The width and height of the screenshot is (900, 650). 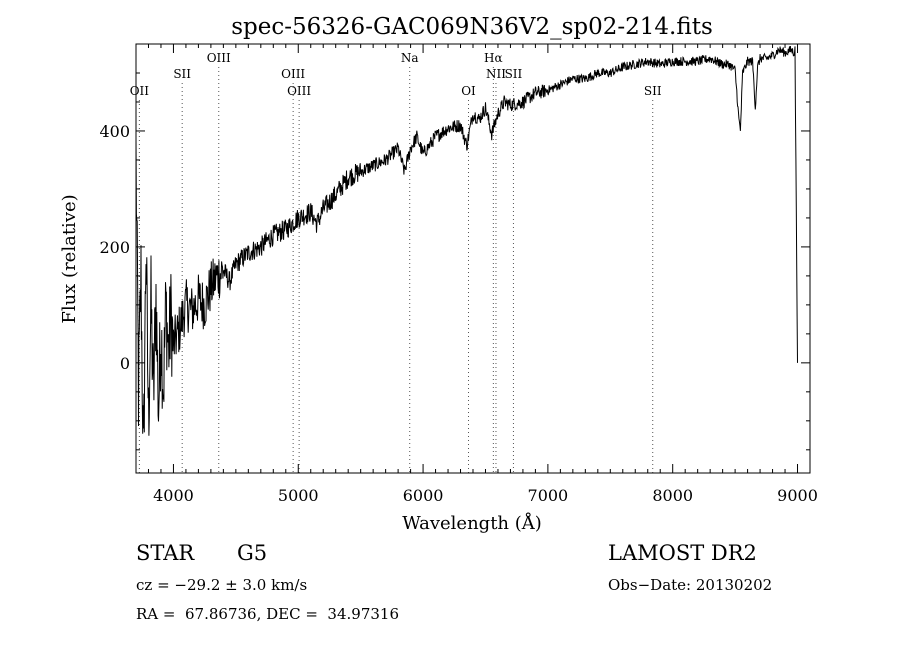 What do you see at coordinates (114, 247) in the screenshot?
I see `y-tick-label: 200` at bounding box center [114, 247].